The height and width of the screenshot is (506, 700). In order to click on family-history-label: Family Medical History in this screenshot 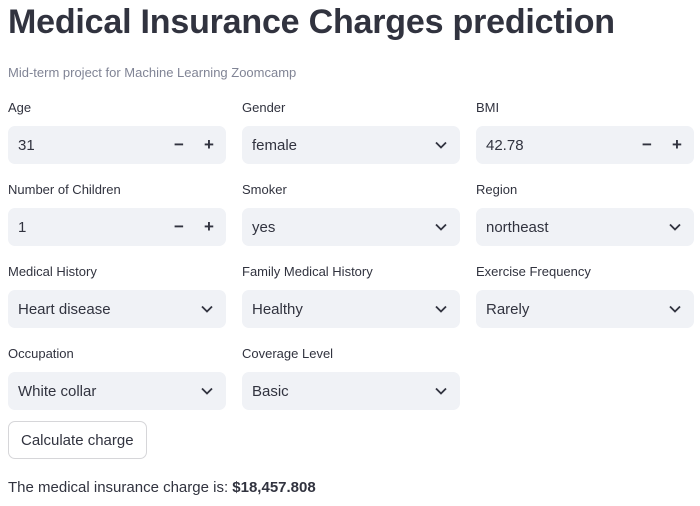, I will do `click(307, 271)`.